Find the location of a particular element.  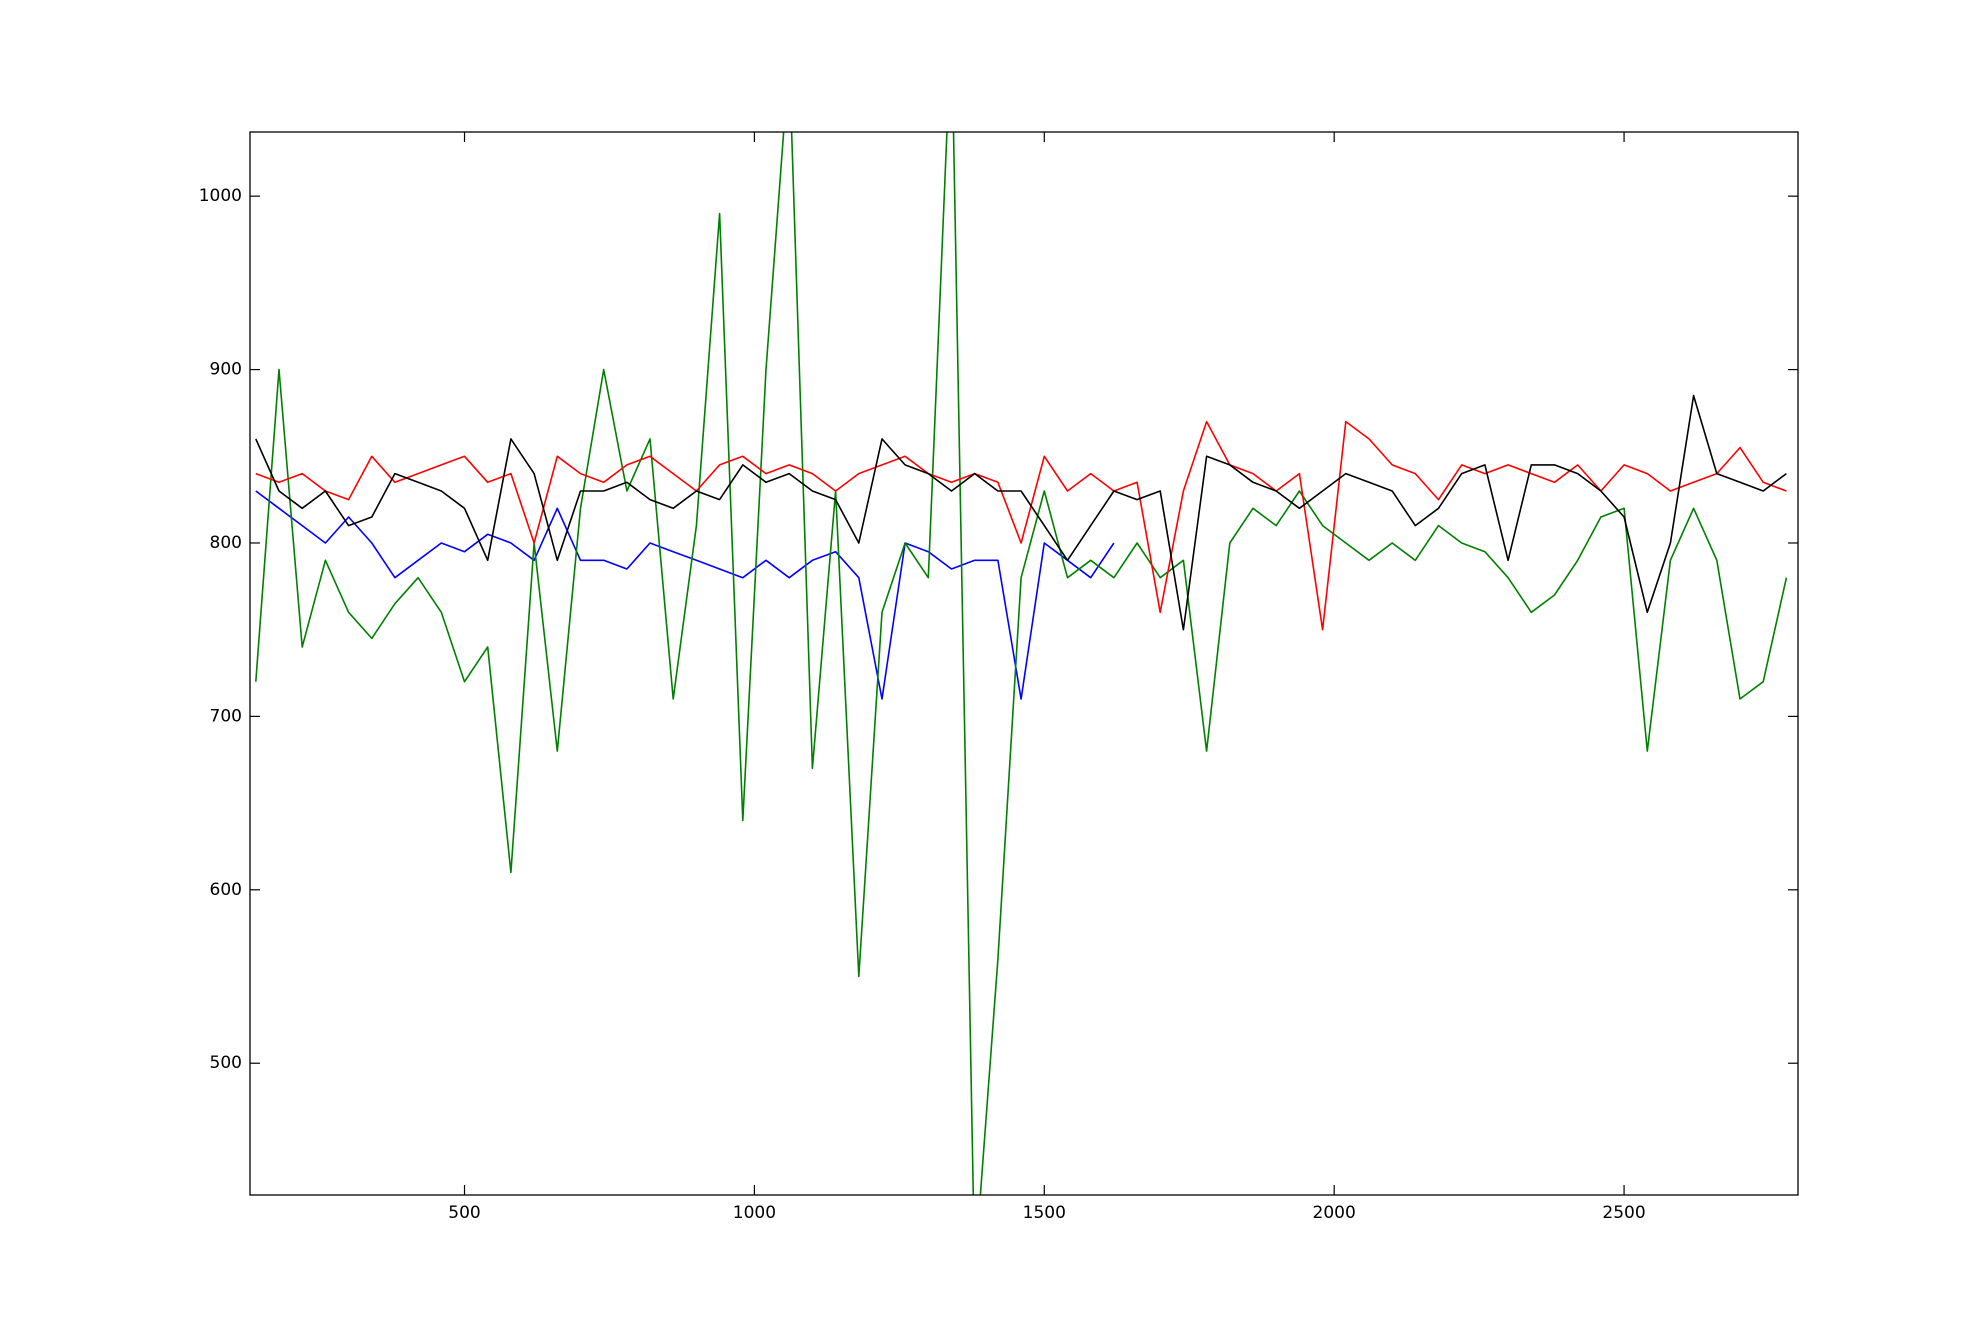

y-tick-label: 800 is located at coordinates (226, 543).